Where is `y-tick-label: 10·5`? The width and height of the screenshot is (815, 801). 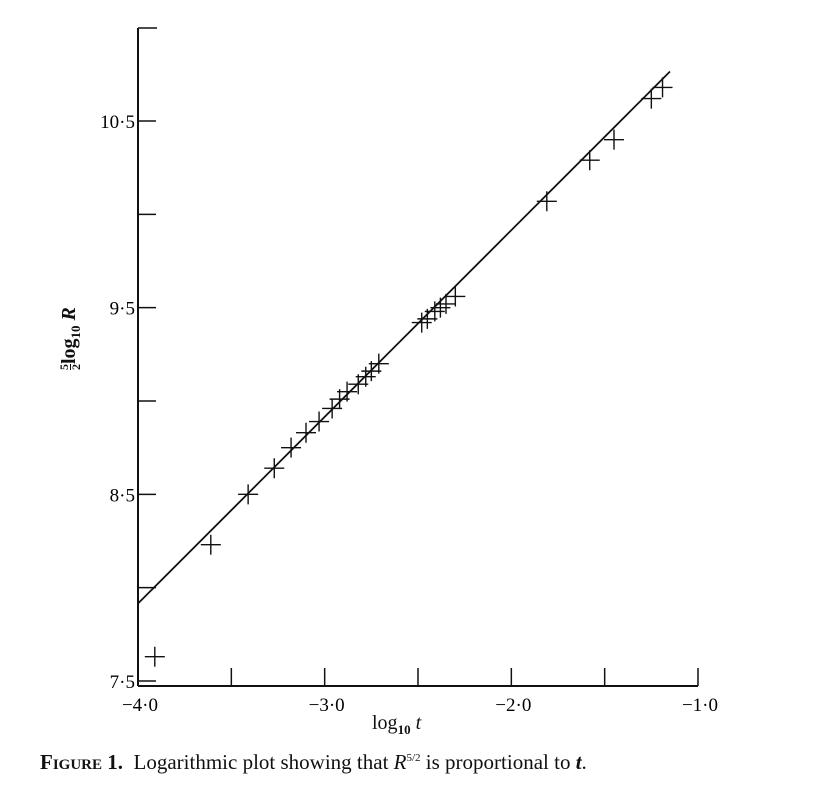 y-tick-label: 10·5 is located at coordinates (117, 122).